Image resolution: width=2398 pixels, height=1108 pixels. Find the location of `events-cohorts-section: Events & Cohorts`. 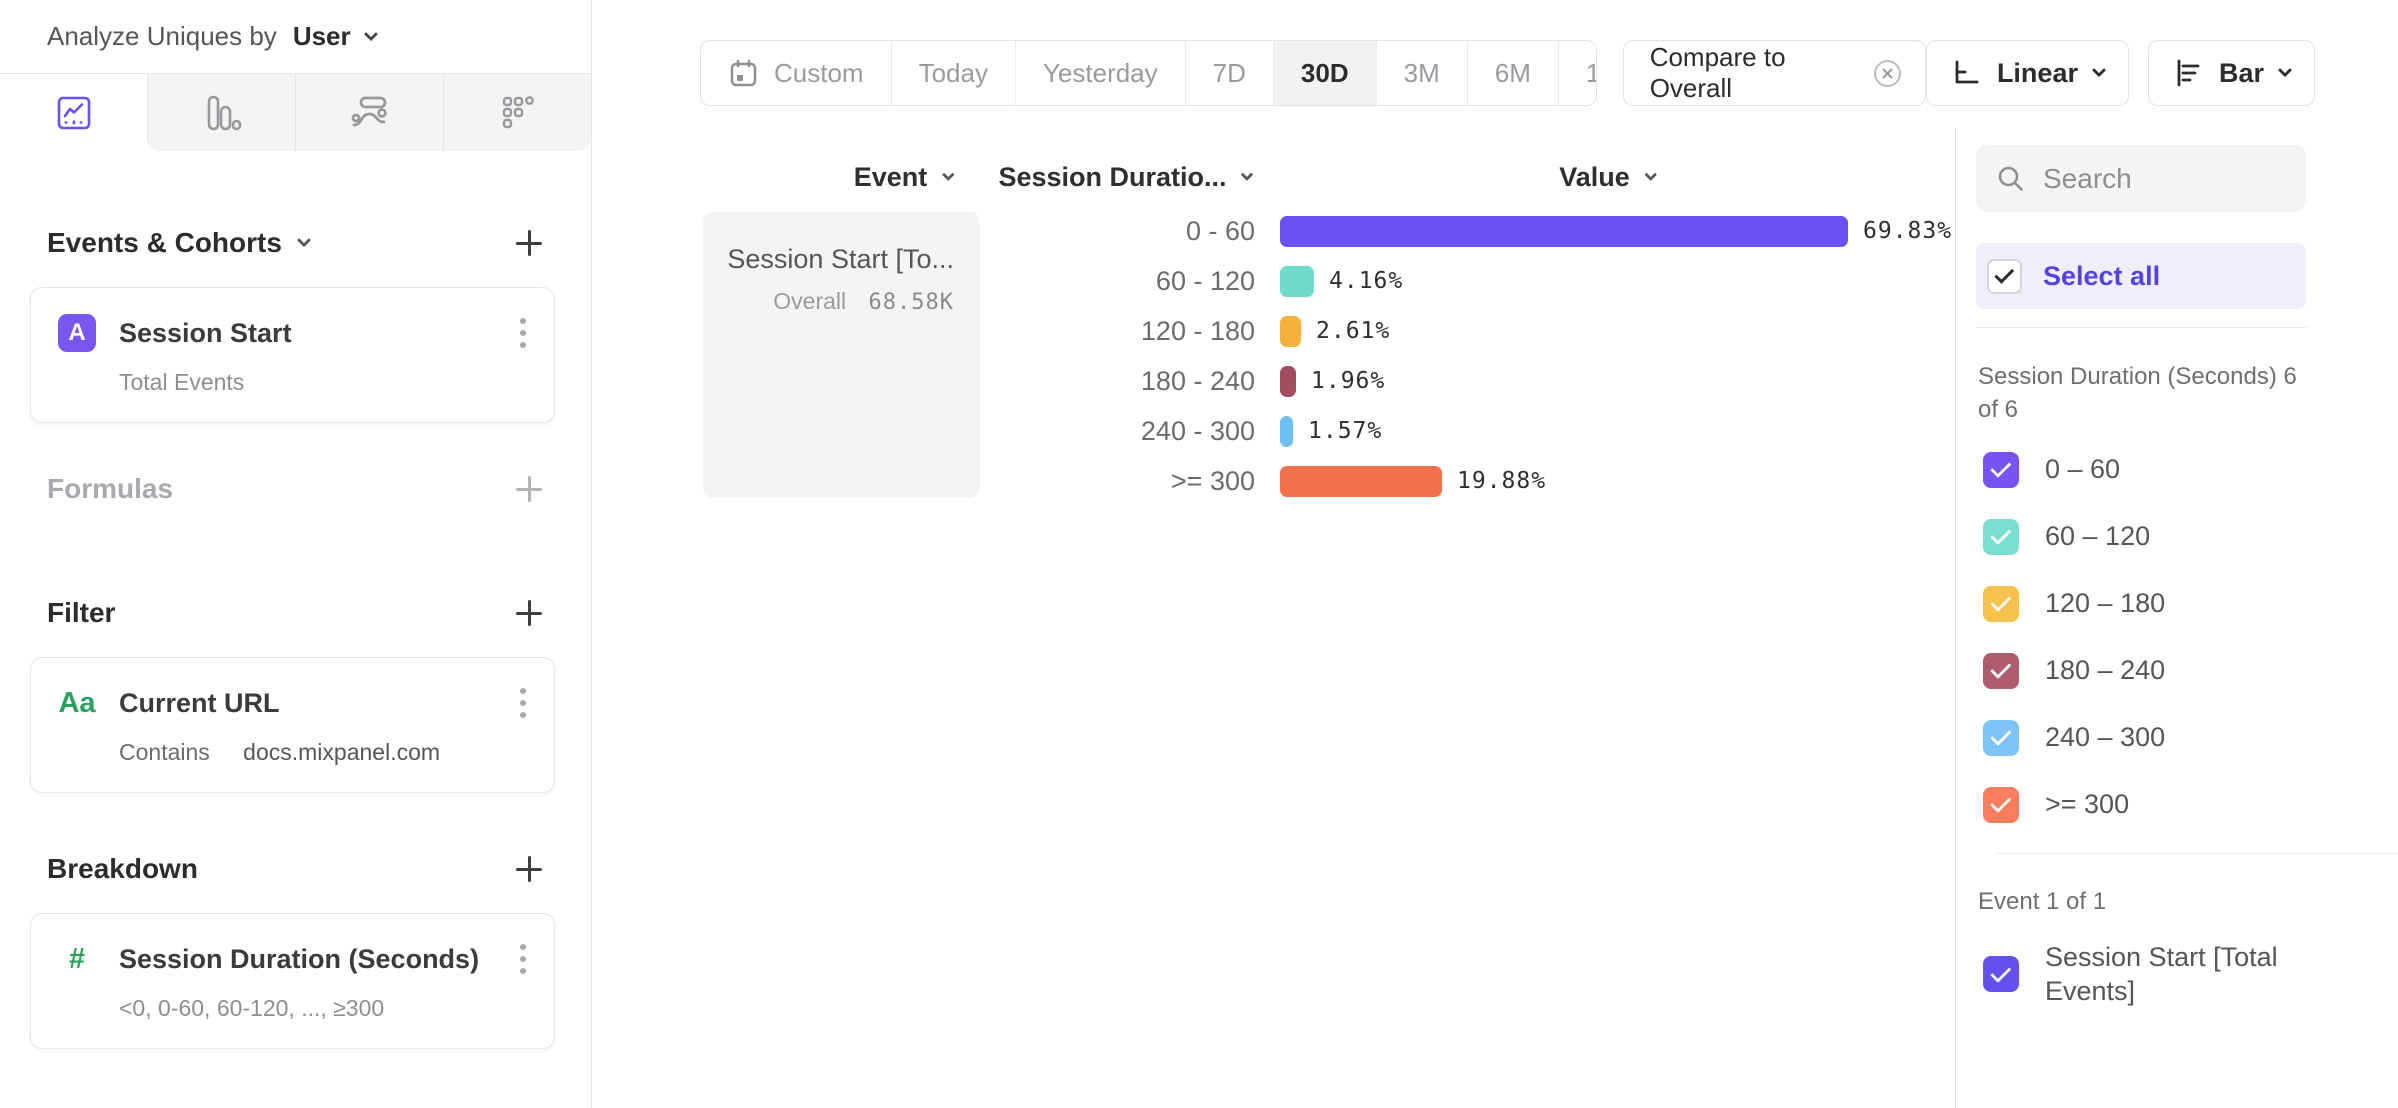

events-cohorts-section: Events & Cohorts is located at coordinates (295, 243).